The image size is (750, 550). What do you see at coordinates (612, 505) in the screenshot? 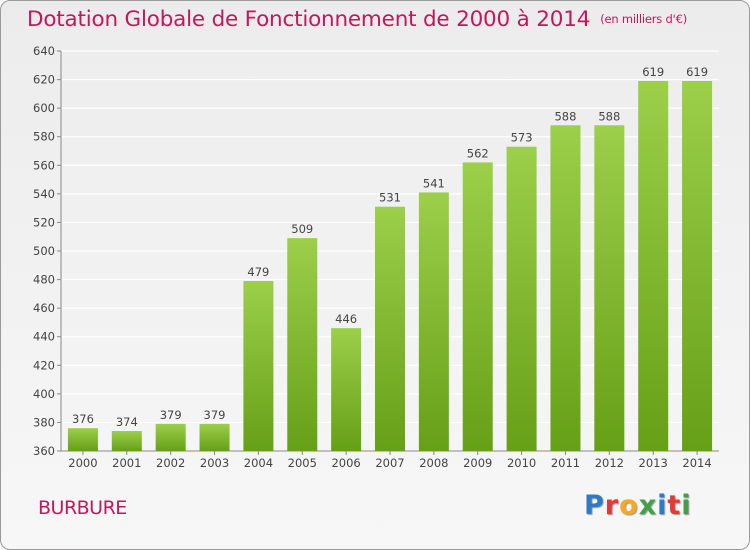
I see `logo-letter: r` at bounding box center [612, 505].